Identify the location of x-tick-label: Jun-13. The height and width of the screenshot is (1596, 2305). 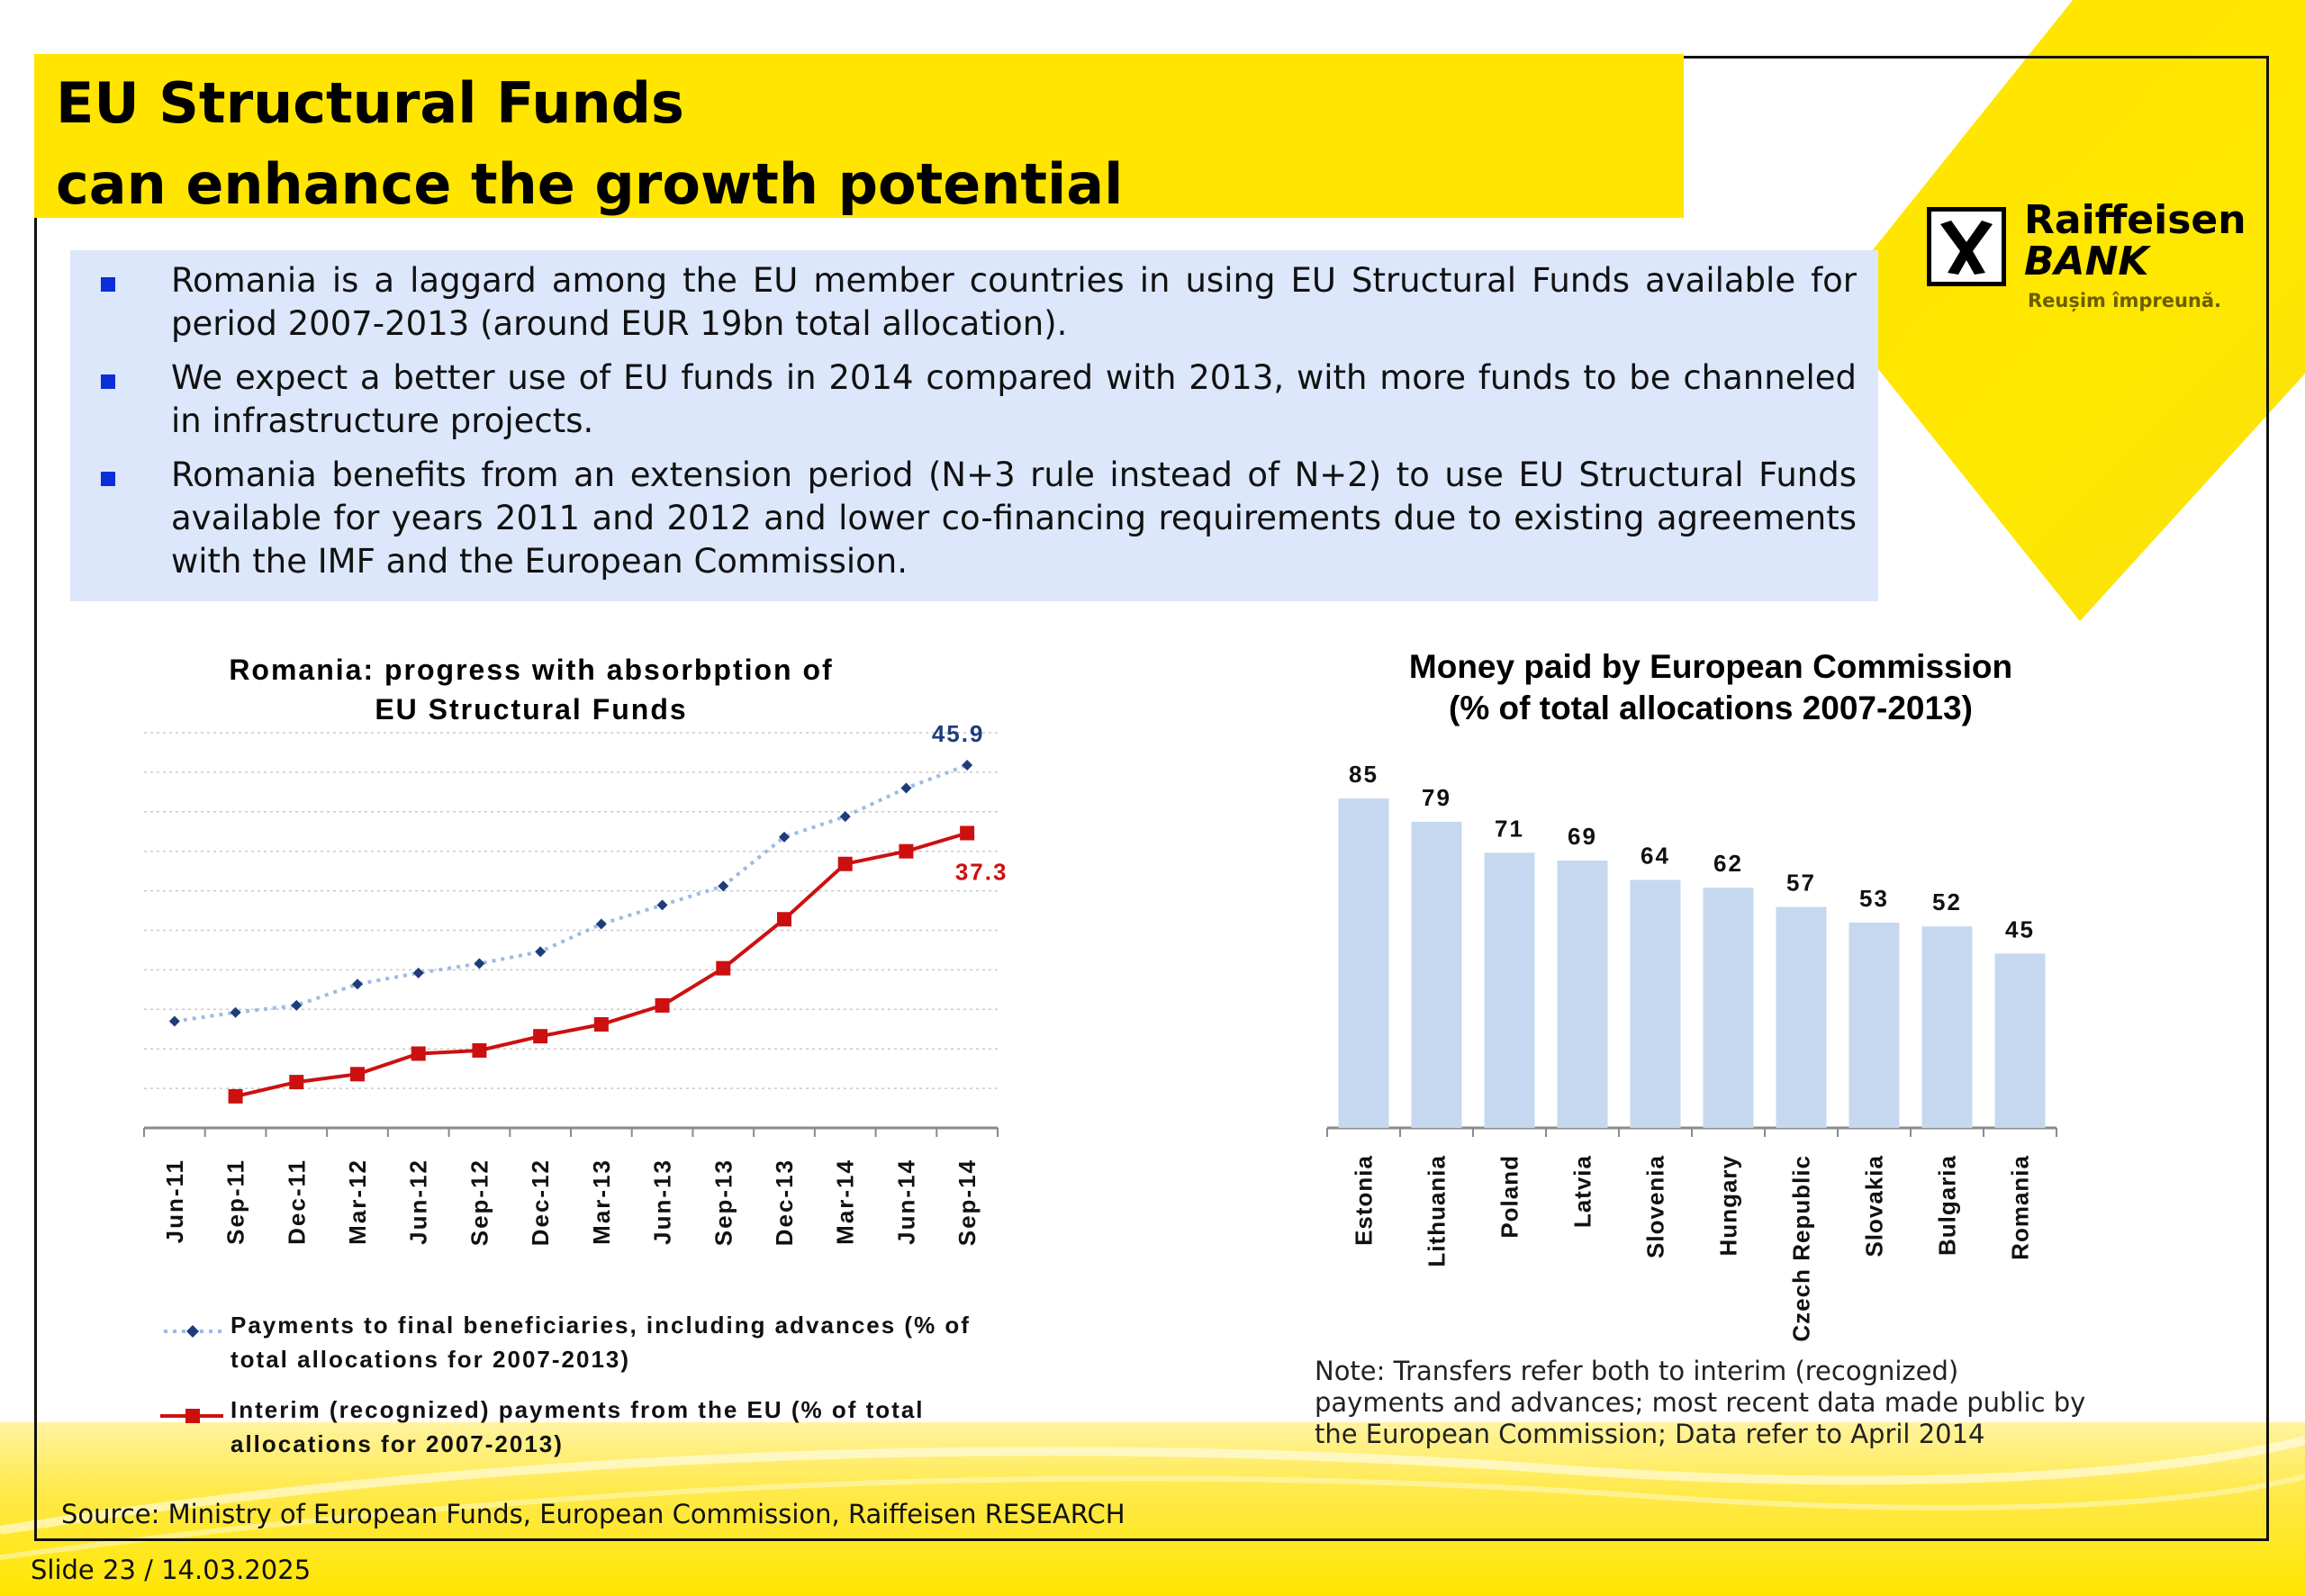
(662, 1202).